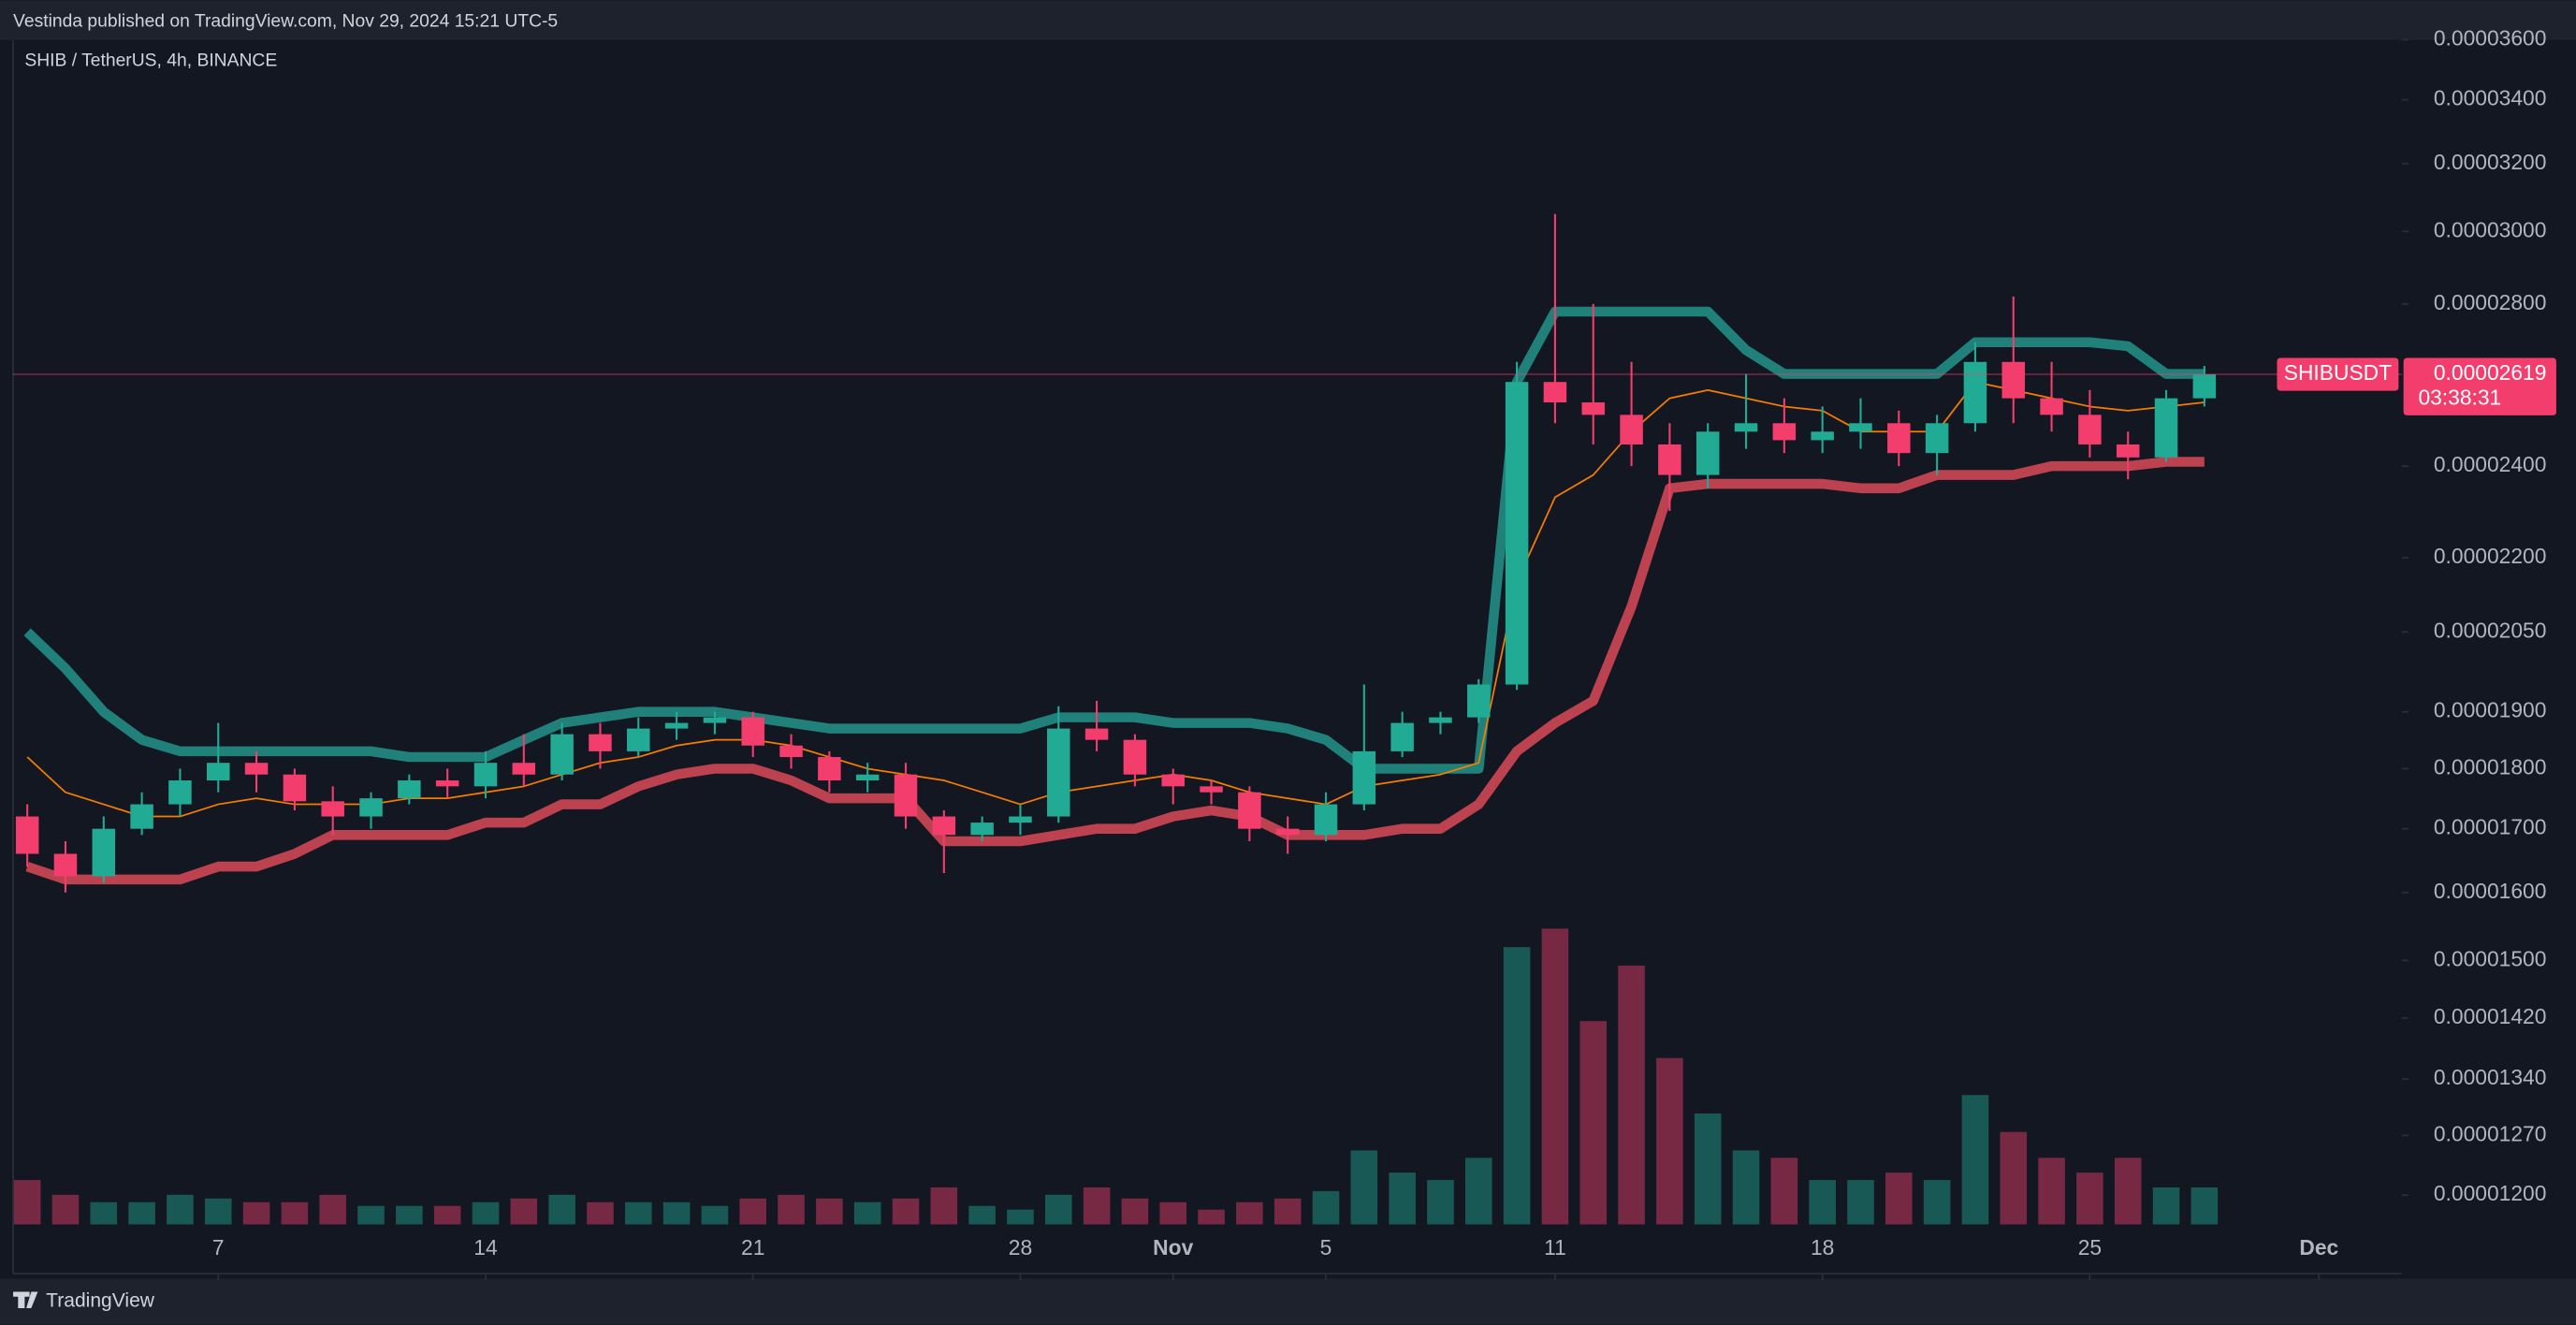 The image size is (2576, 1325). What do you see at coordinates (2490, 464) in the screenshot?
I see `y-tick-label: 0.00002400` at bounding box center [2490, 464].